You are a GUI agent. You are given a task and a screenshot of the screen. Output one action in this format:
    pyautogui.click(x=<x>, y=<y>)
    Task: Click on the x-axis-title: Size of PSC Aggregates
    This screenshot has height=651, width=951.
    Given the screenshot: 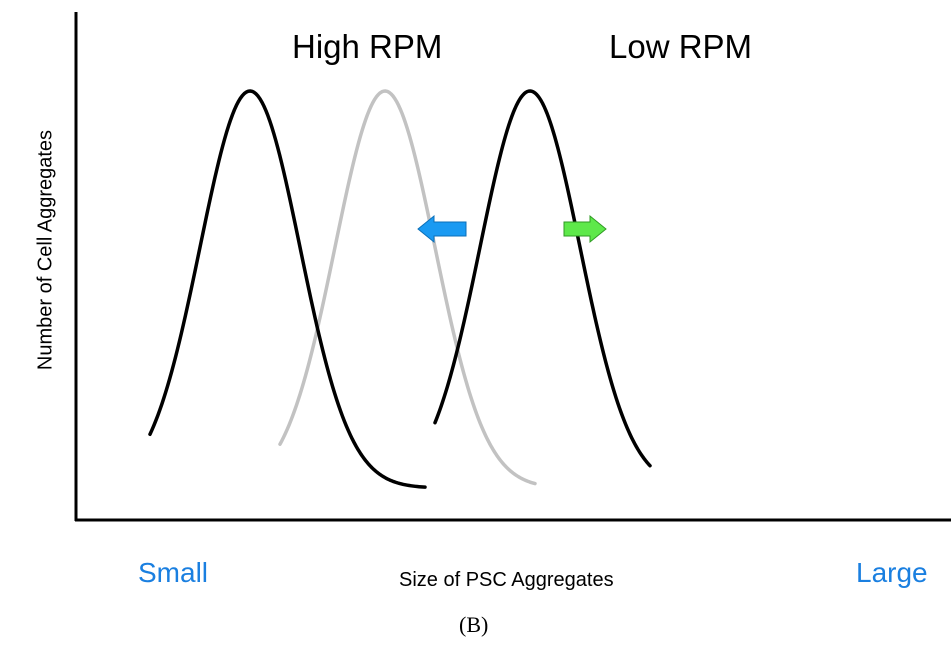 What is the action you would take?
    pyautogui.click(x=506, y=580)
    